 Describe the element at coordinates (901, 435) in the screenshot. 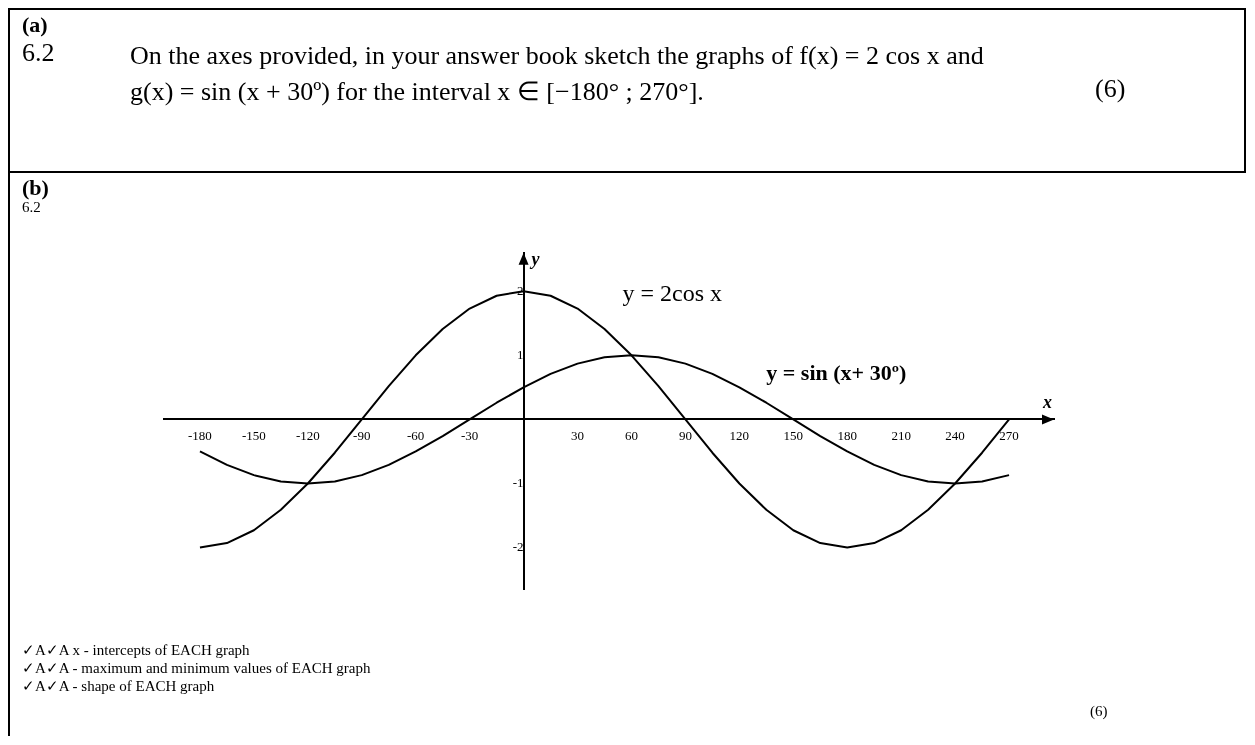

I see `x-tick-label: 210` at that location.